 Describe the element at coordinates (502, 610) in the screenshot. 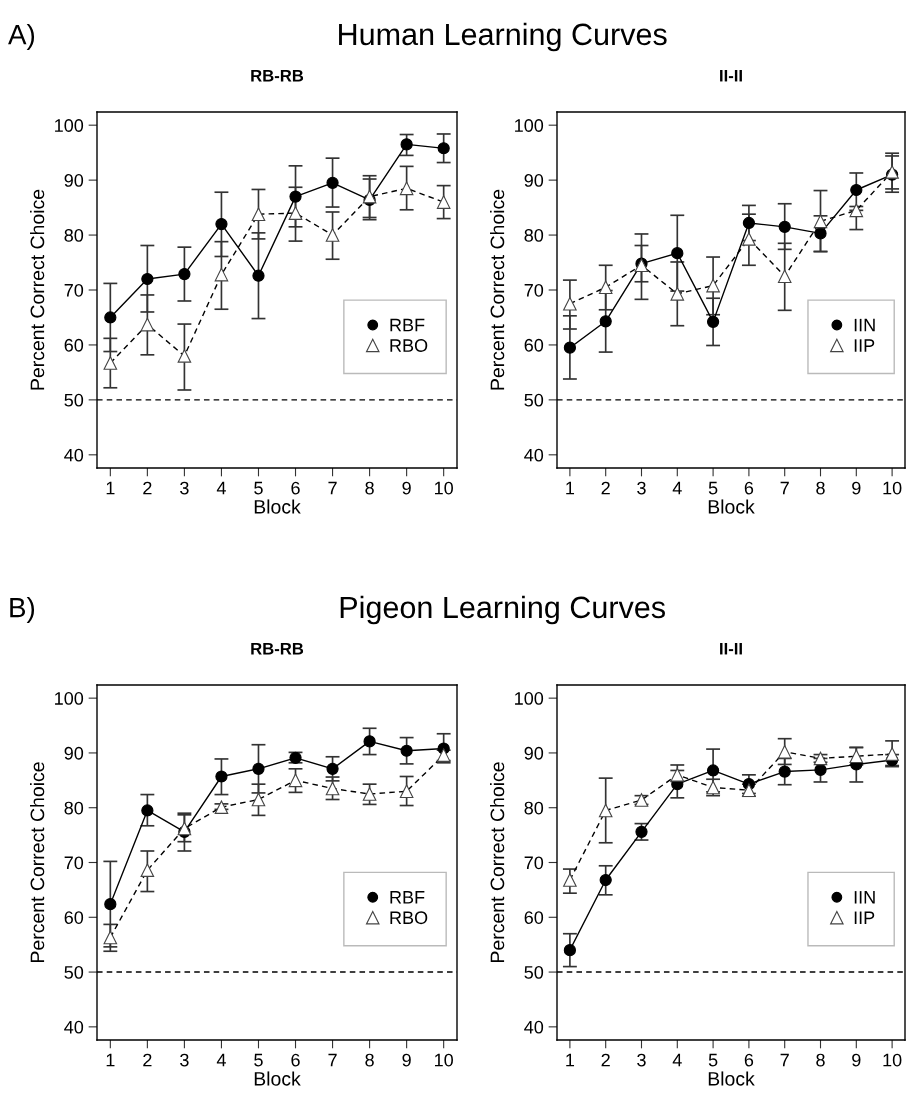

I see `text: Pigeon Learning Curves` at that location.